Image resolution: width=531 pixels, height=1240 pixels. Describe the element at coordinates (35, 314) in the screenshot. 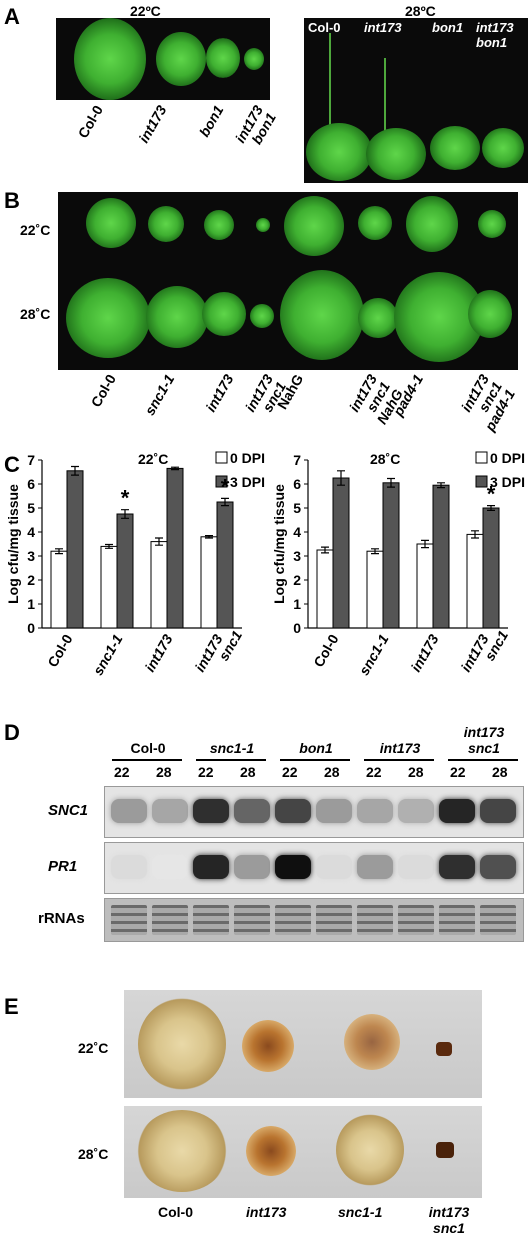

I see `panel-b-row-label-28: 28˚C` at that location.